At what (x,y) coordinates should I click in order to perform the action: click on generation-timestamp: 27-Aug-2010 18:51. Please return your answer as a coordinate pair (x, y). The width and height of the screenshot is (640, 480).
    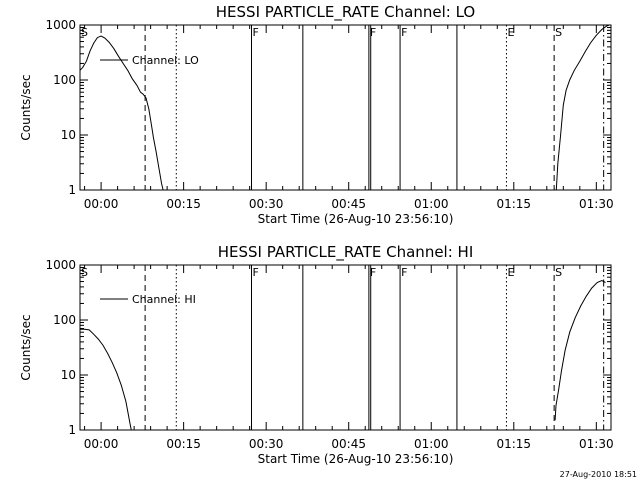
    Looking at the image, I should click on (598, 474).